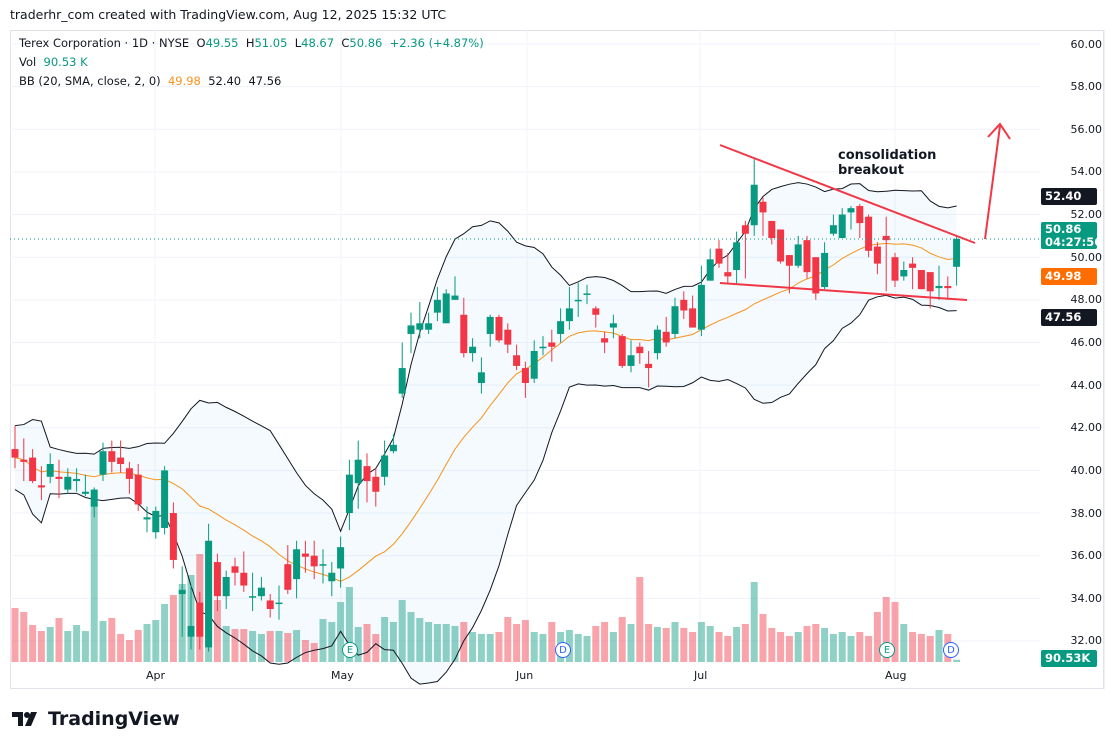  I want to click on volume-label: Vol, so click(28, 62).